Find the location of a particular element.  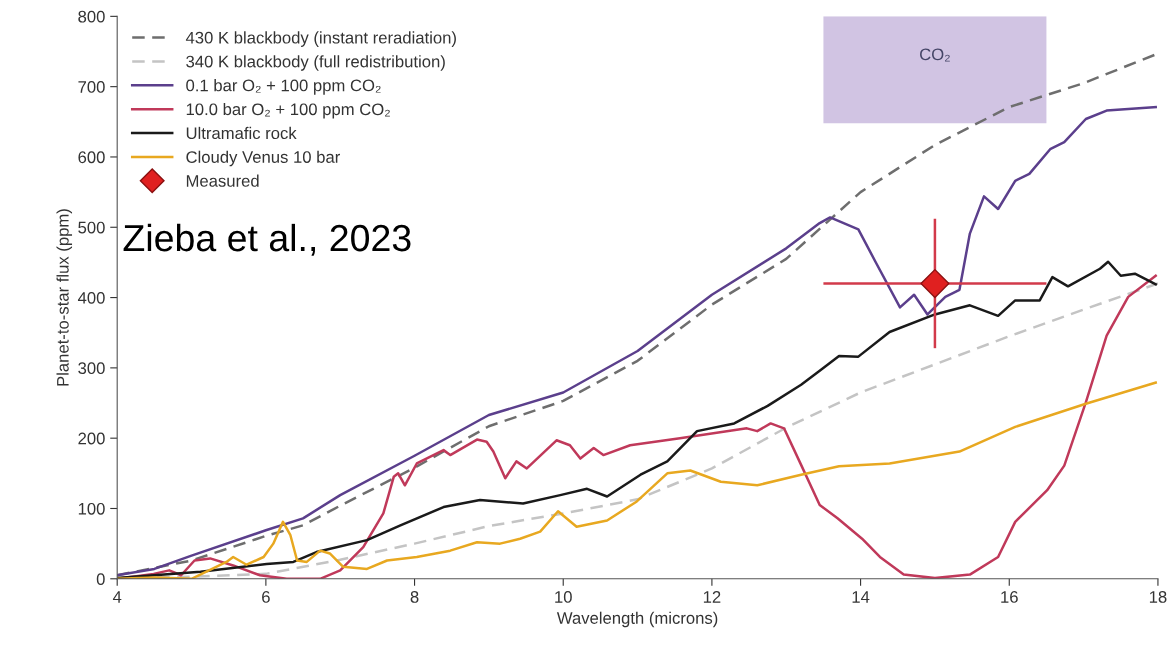

y-tick-label: 400 is located at coordinates (91, 297).